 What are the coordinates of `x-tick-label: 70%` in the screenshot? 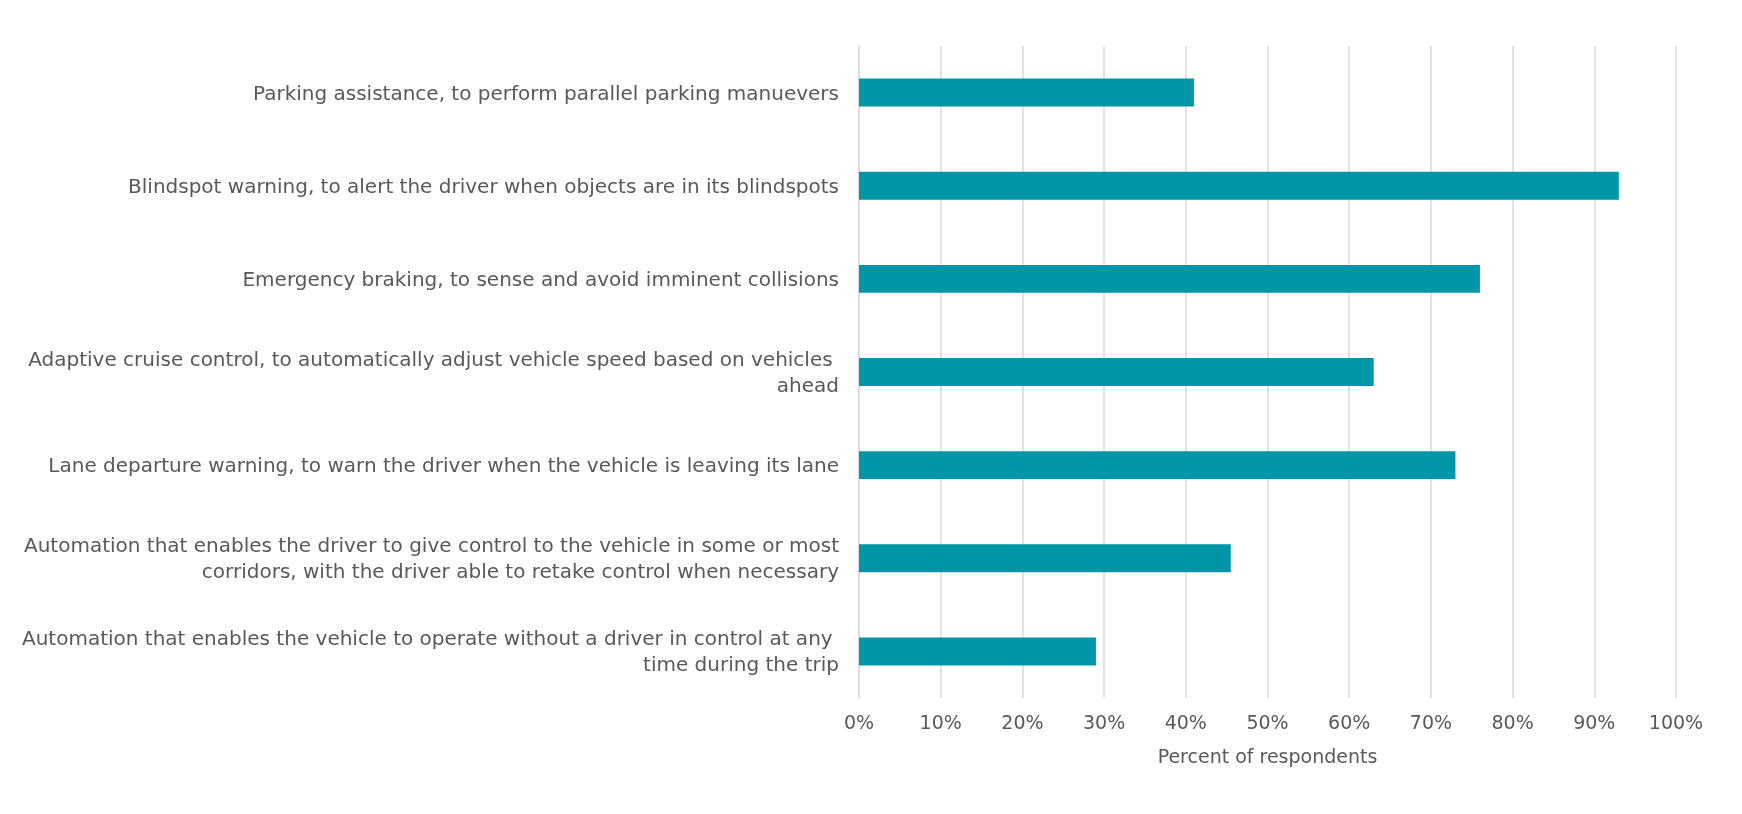 It's located at (1431, 721).